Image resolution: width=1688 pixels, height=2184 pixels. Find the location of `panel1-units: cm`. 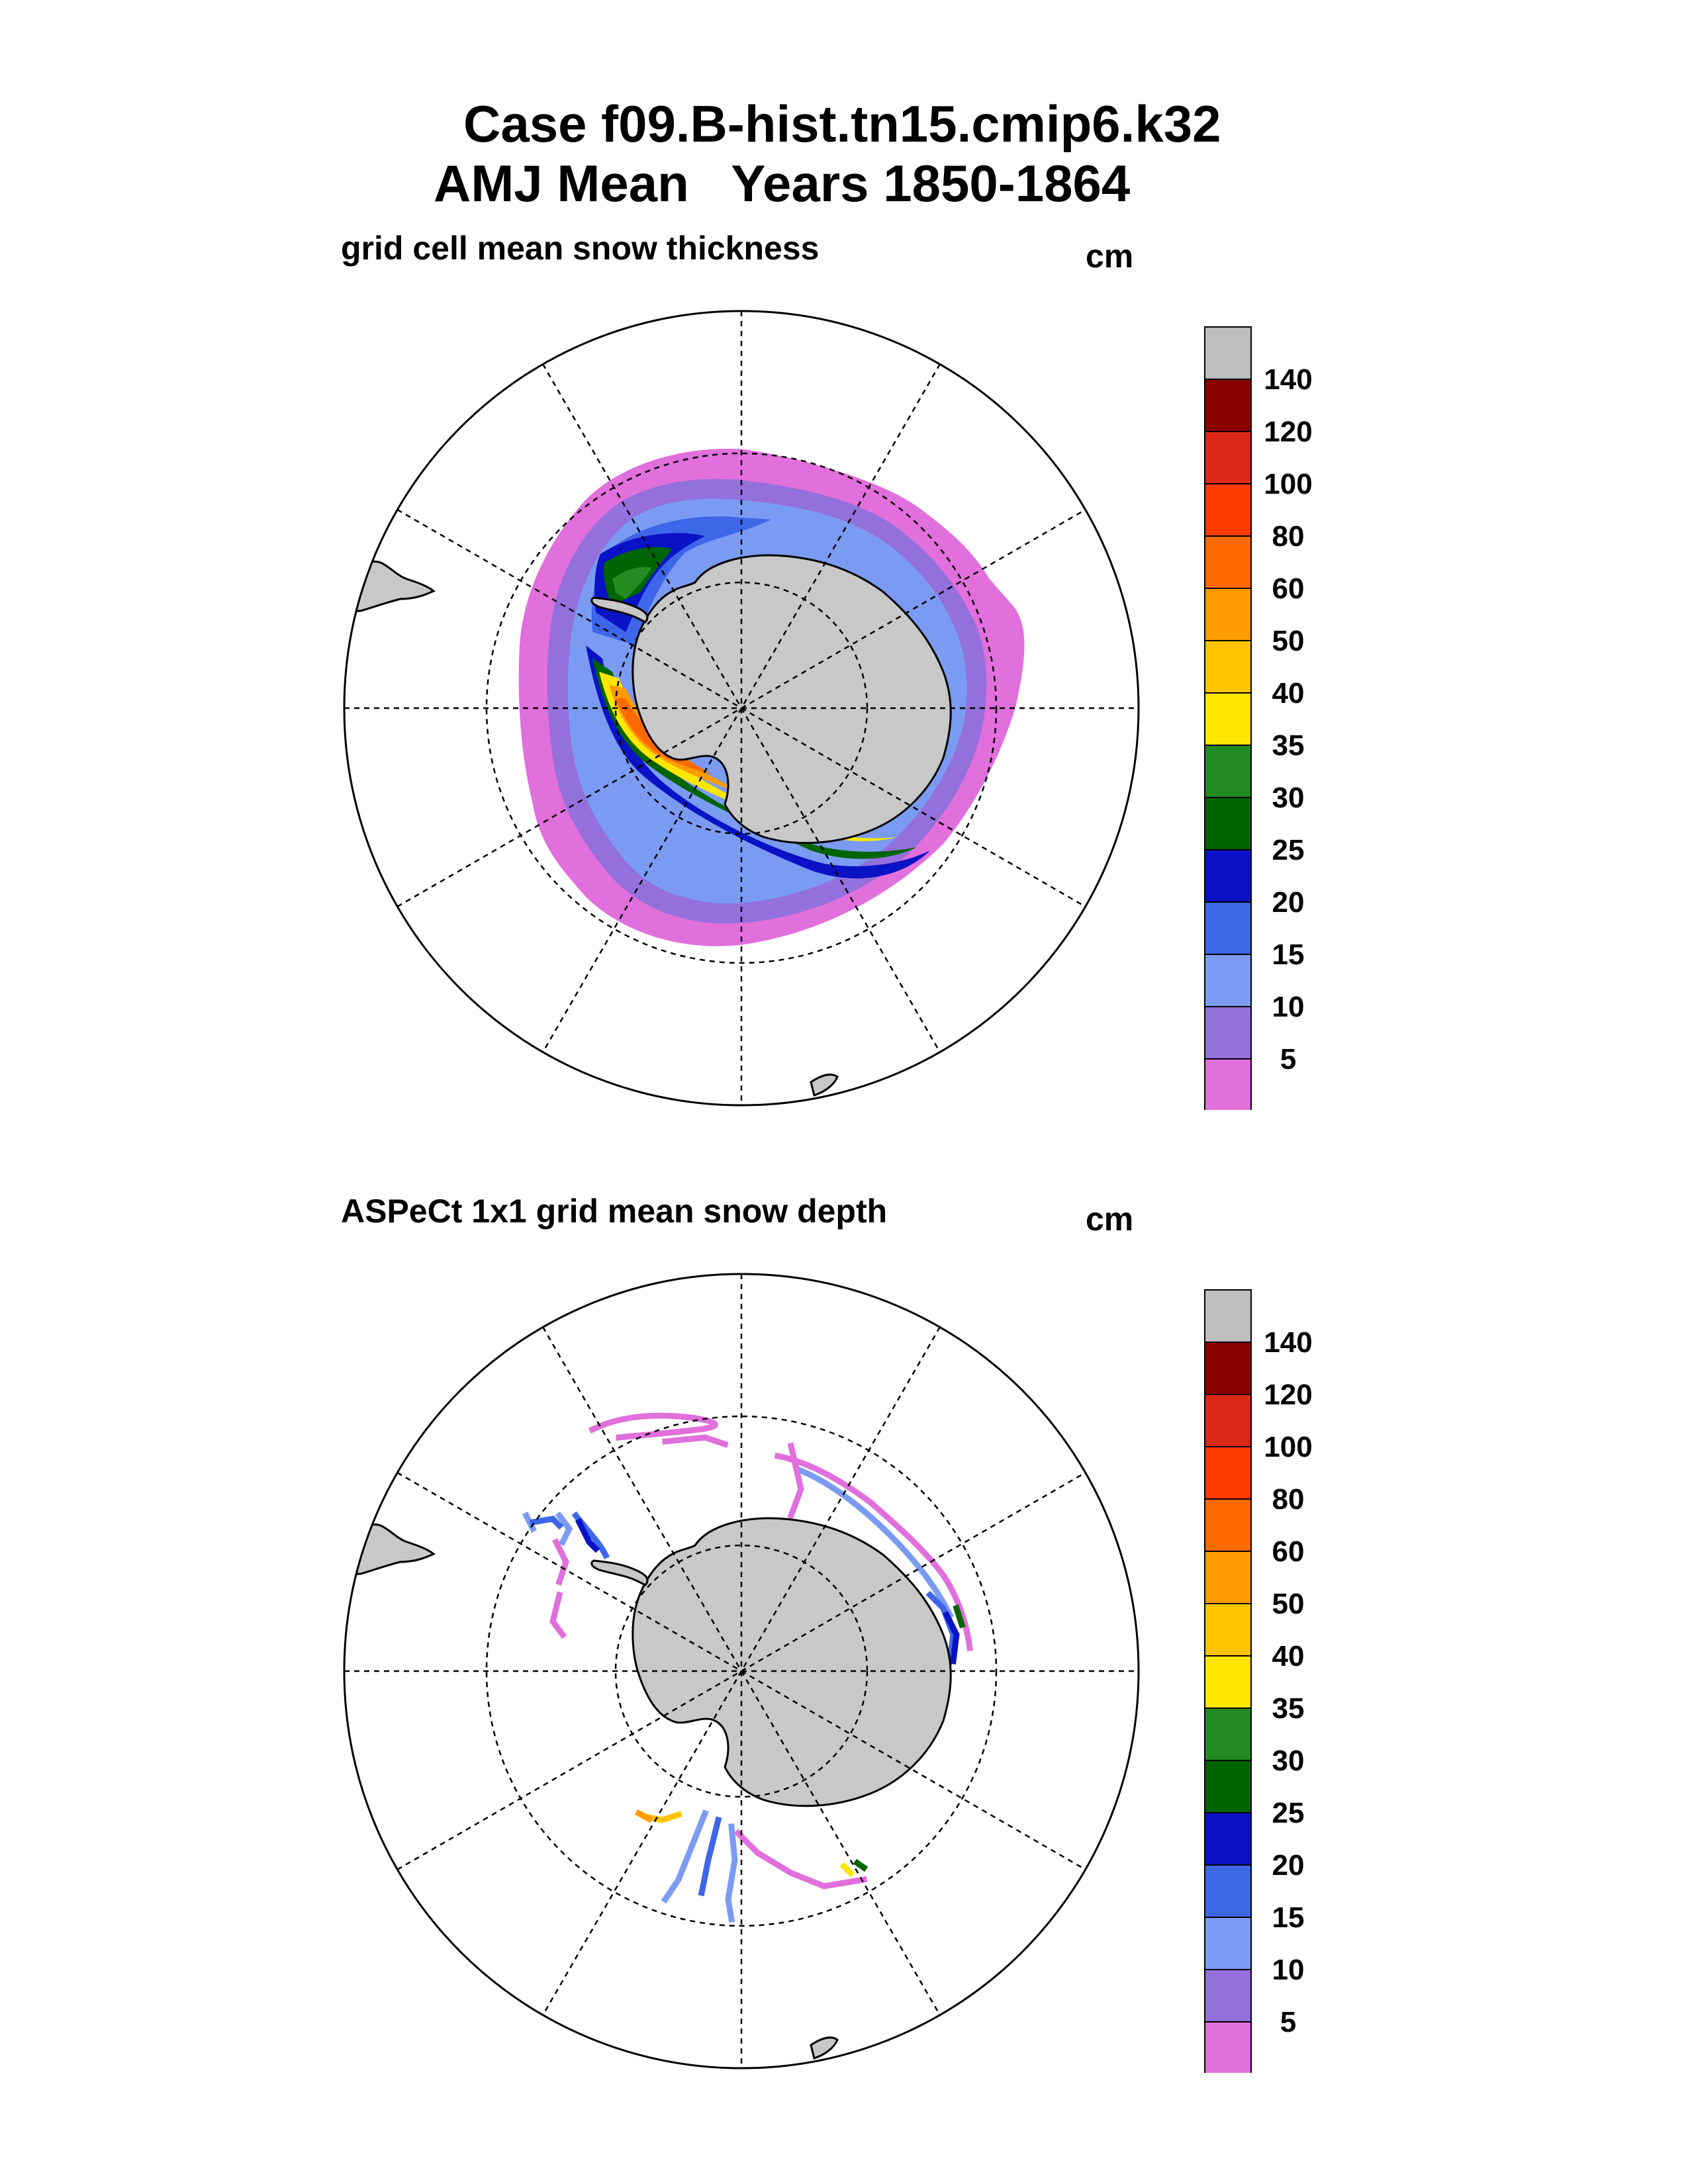

panel1-units: cm is located at coordinates (1110, 256).